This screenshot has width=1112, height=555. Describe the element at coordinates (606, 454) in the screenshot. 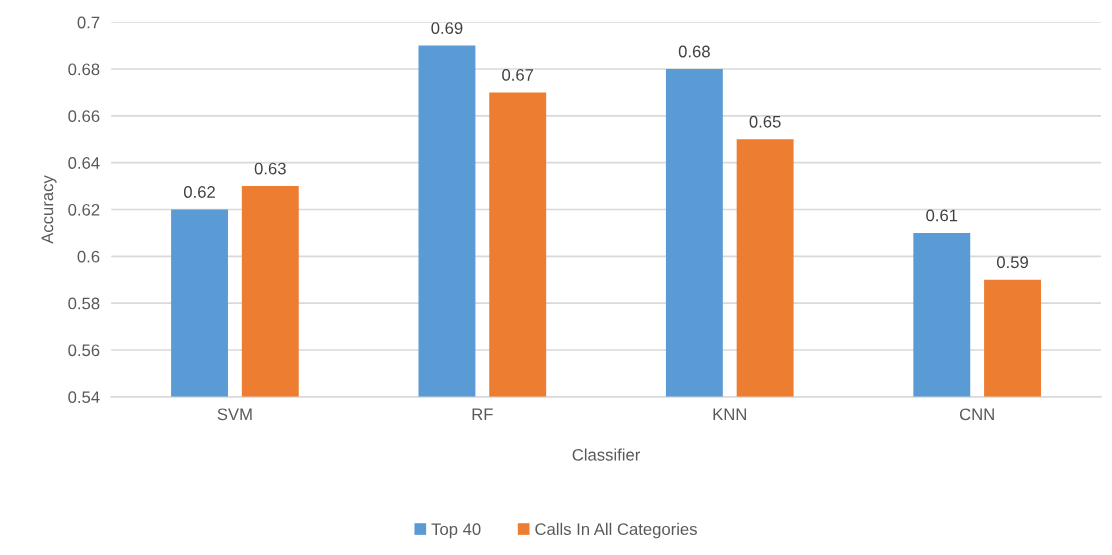

I see `x-axis-title: Classifier` at that location.